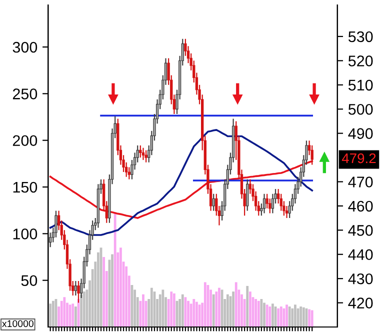 This screenshot has height=333, width=391. What do you see at coordinates (360, 109) in the screenshot?
I see `y-tick-label: 500` at bounding box center [360, 109].